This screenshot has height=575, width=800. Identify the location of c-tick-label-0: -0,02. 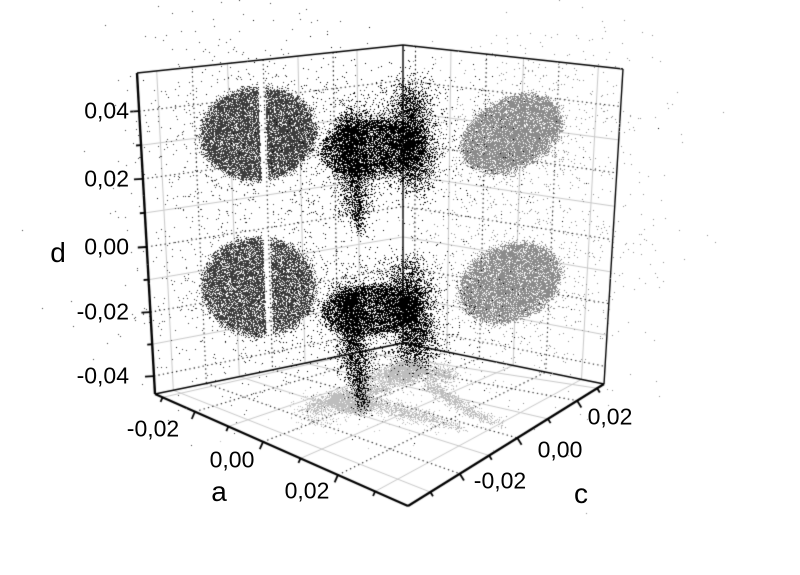
(500, 480).